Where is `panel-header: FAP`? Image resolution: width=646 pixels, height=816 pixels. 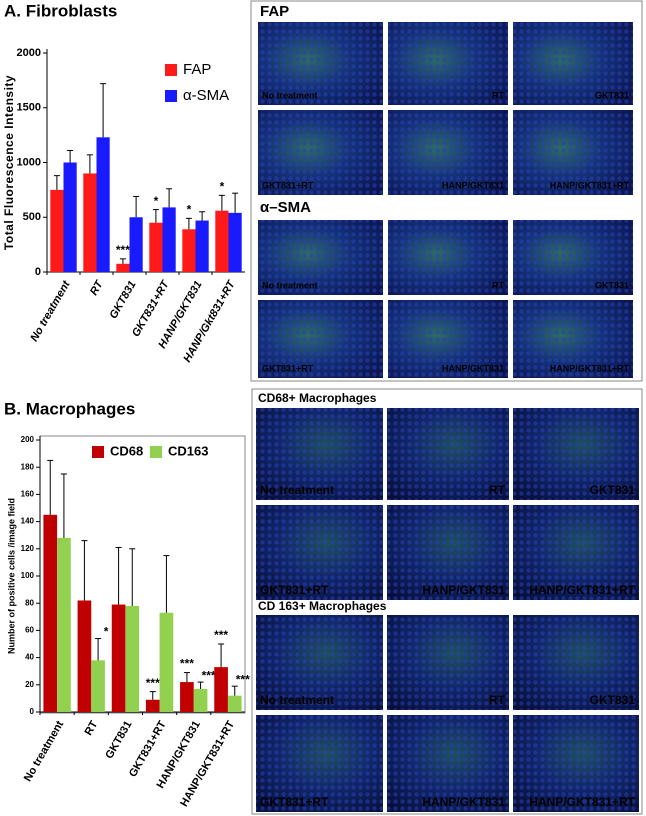 panel-header: FAP is located at coordinates (274, 11).